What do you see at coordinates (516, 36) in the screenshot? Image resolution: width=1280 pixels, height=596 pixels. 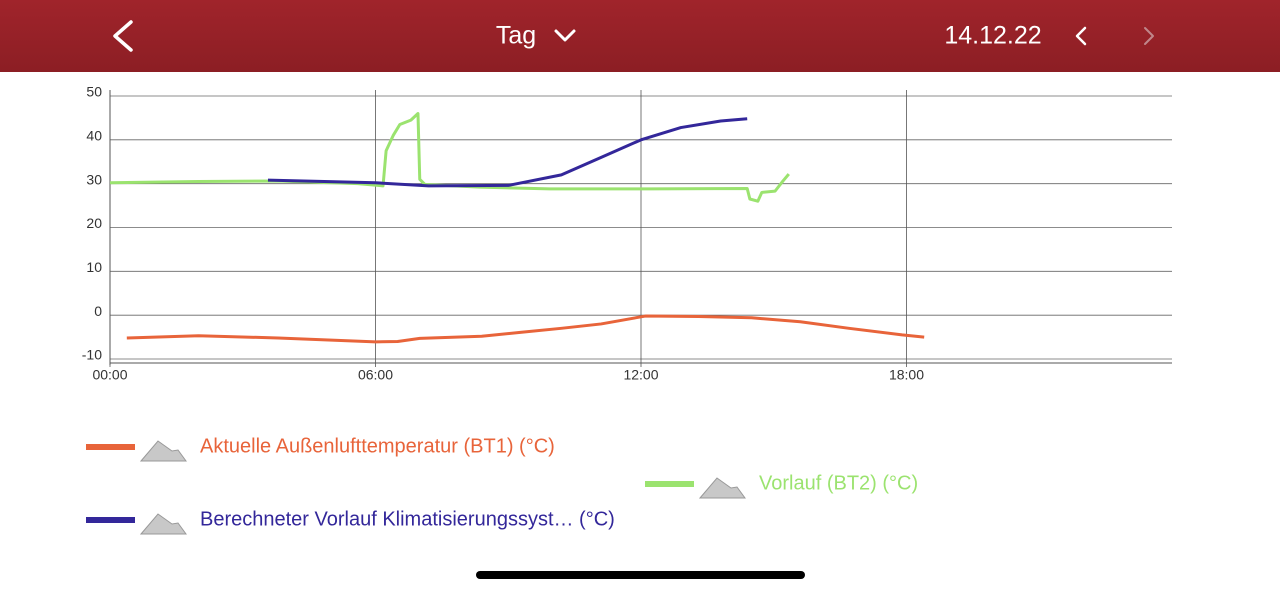 I see `period-title: Tag` at bounding box center [516, 36].